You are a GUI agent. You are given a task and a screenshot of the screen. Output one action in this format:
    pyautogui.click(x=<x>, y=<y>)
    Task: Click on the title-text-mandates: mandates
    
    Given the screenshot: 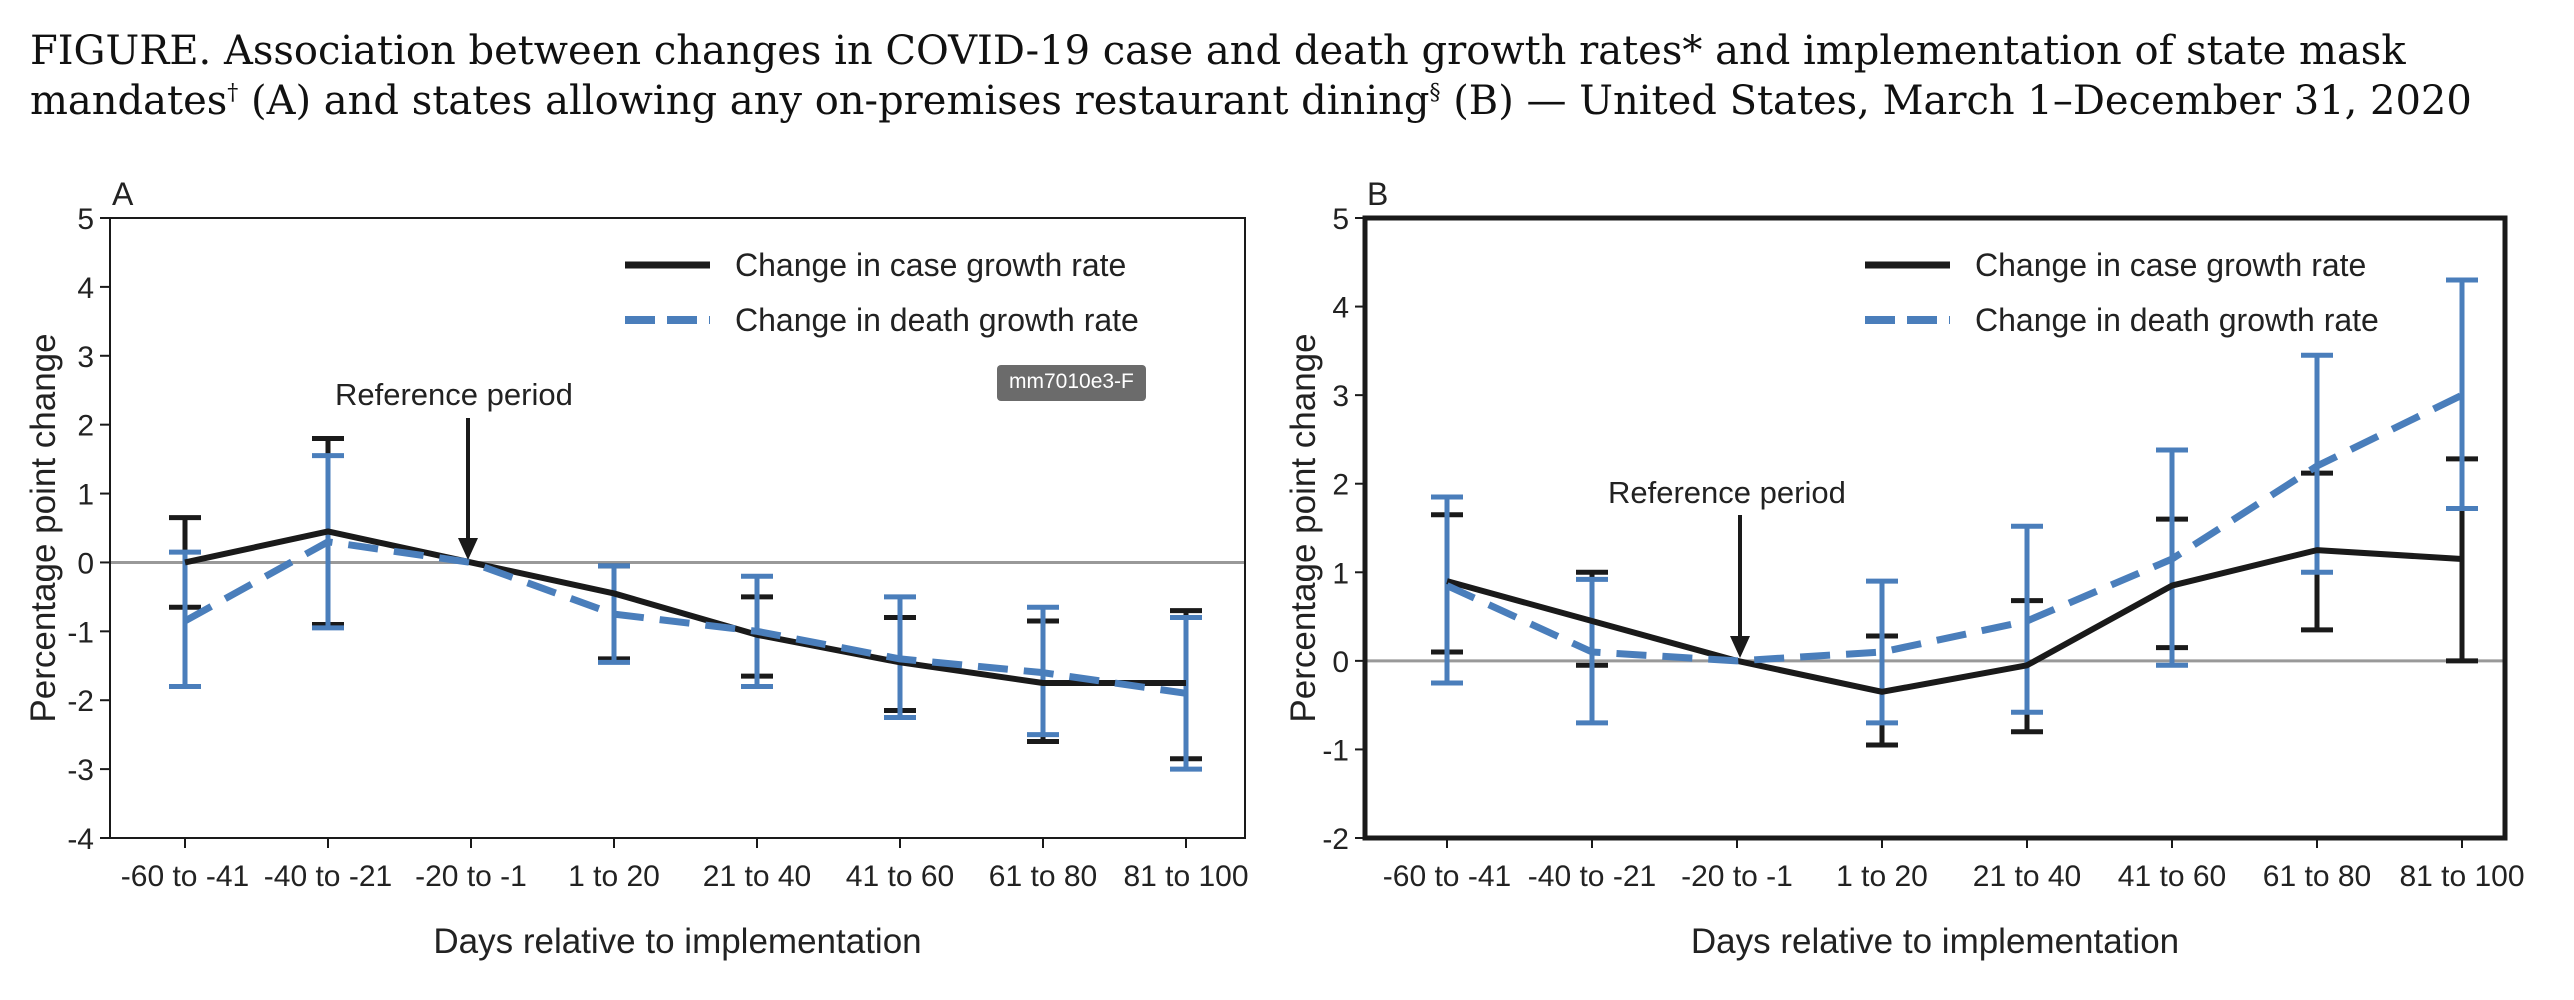 What is the action you would take?
    pyautogui.click(x=129, y=101)
    